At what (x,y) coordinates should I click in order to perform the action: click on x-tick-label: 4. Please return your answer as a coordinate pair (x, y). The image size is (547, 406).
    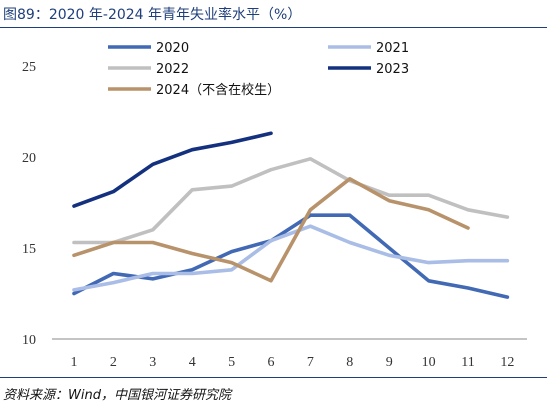
    Looking at the image, I should click on (192, 362).